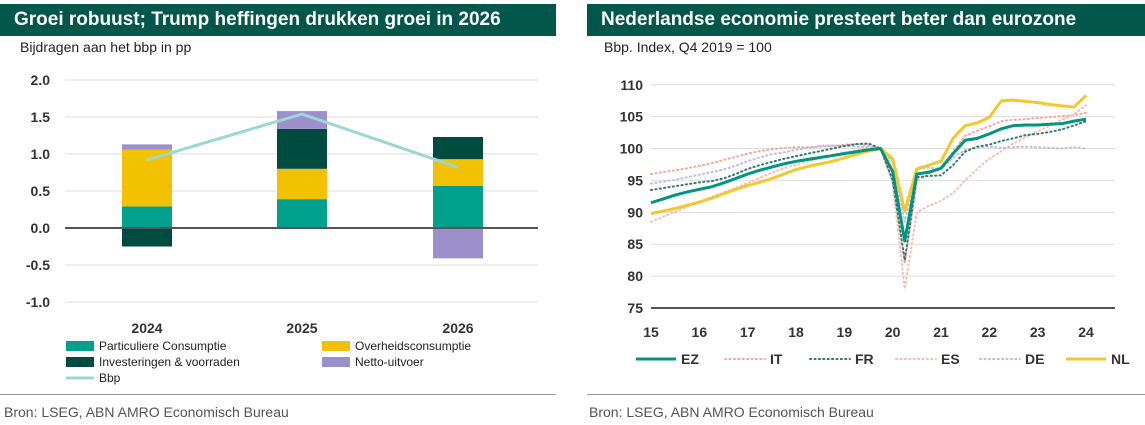  Describe the element at coordinates (41, 191) in the screenshot. I see `y-tick-label: 0.5` at that location.